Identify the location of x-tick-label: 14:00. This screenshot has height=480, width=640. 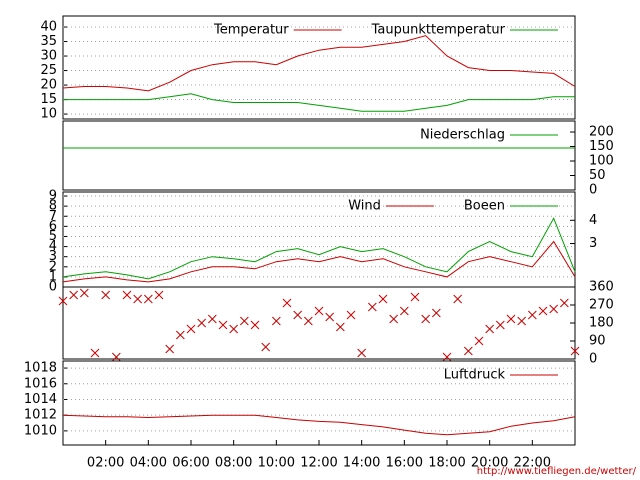
(361, 463).